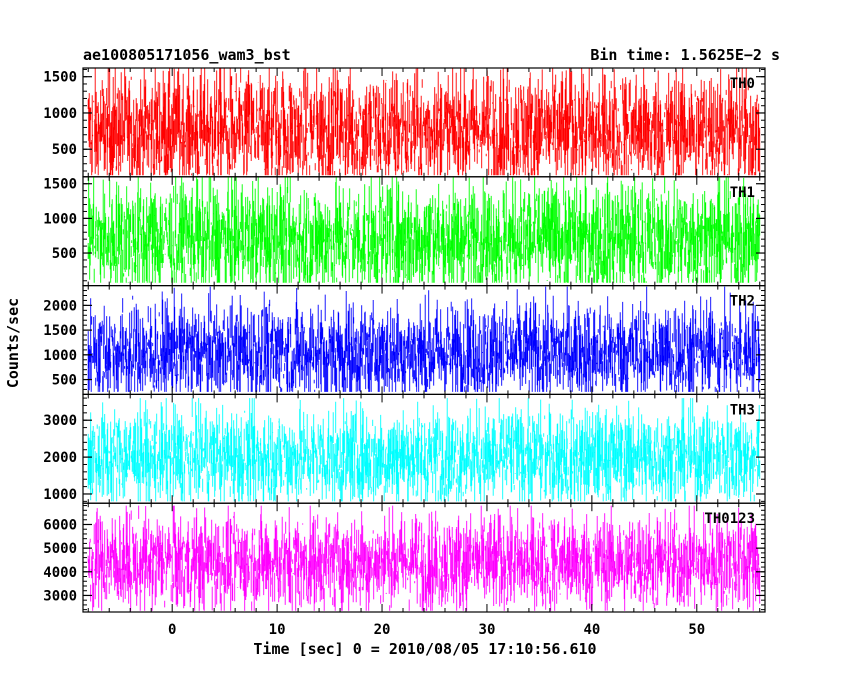  I want to click on series-th1, so click(424, 229).